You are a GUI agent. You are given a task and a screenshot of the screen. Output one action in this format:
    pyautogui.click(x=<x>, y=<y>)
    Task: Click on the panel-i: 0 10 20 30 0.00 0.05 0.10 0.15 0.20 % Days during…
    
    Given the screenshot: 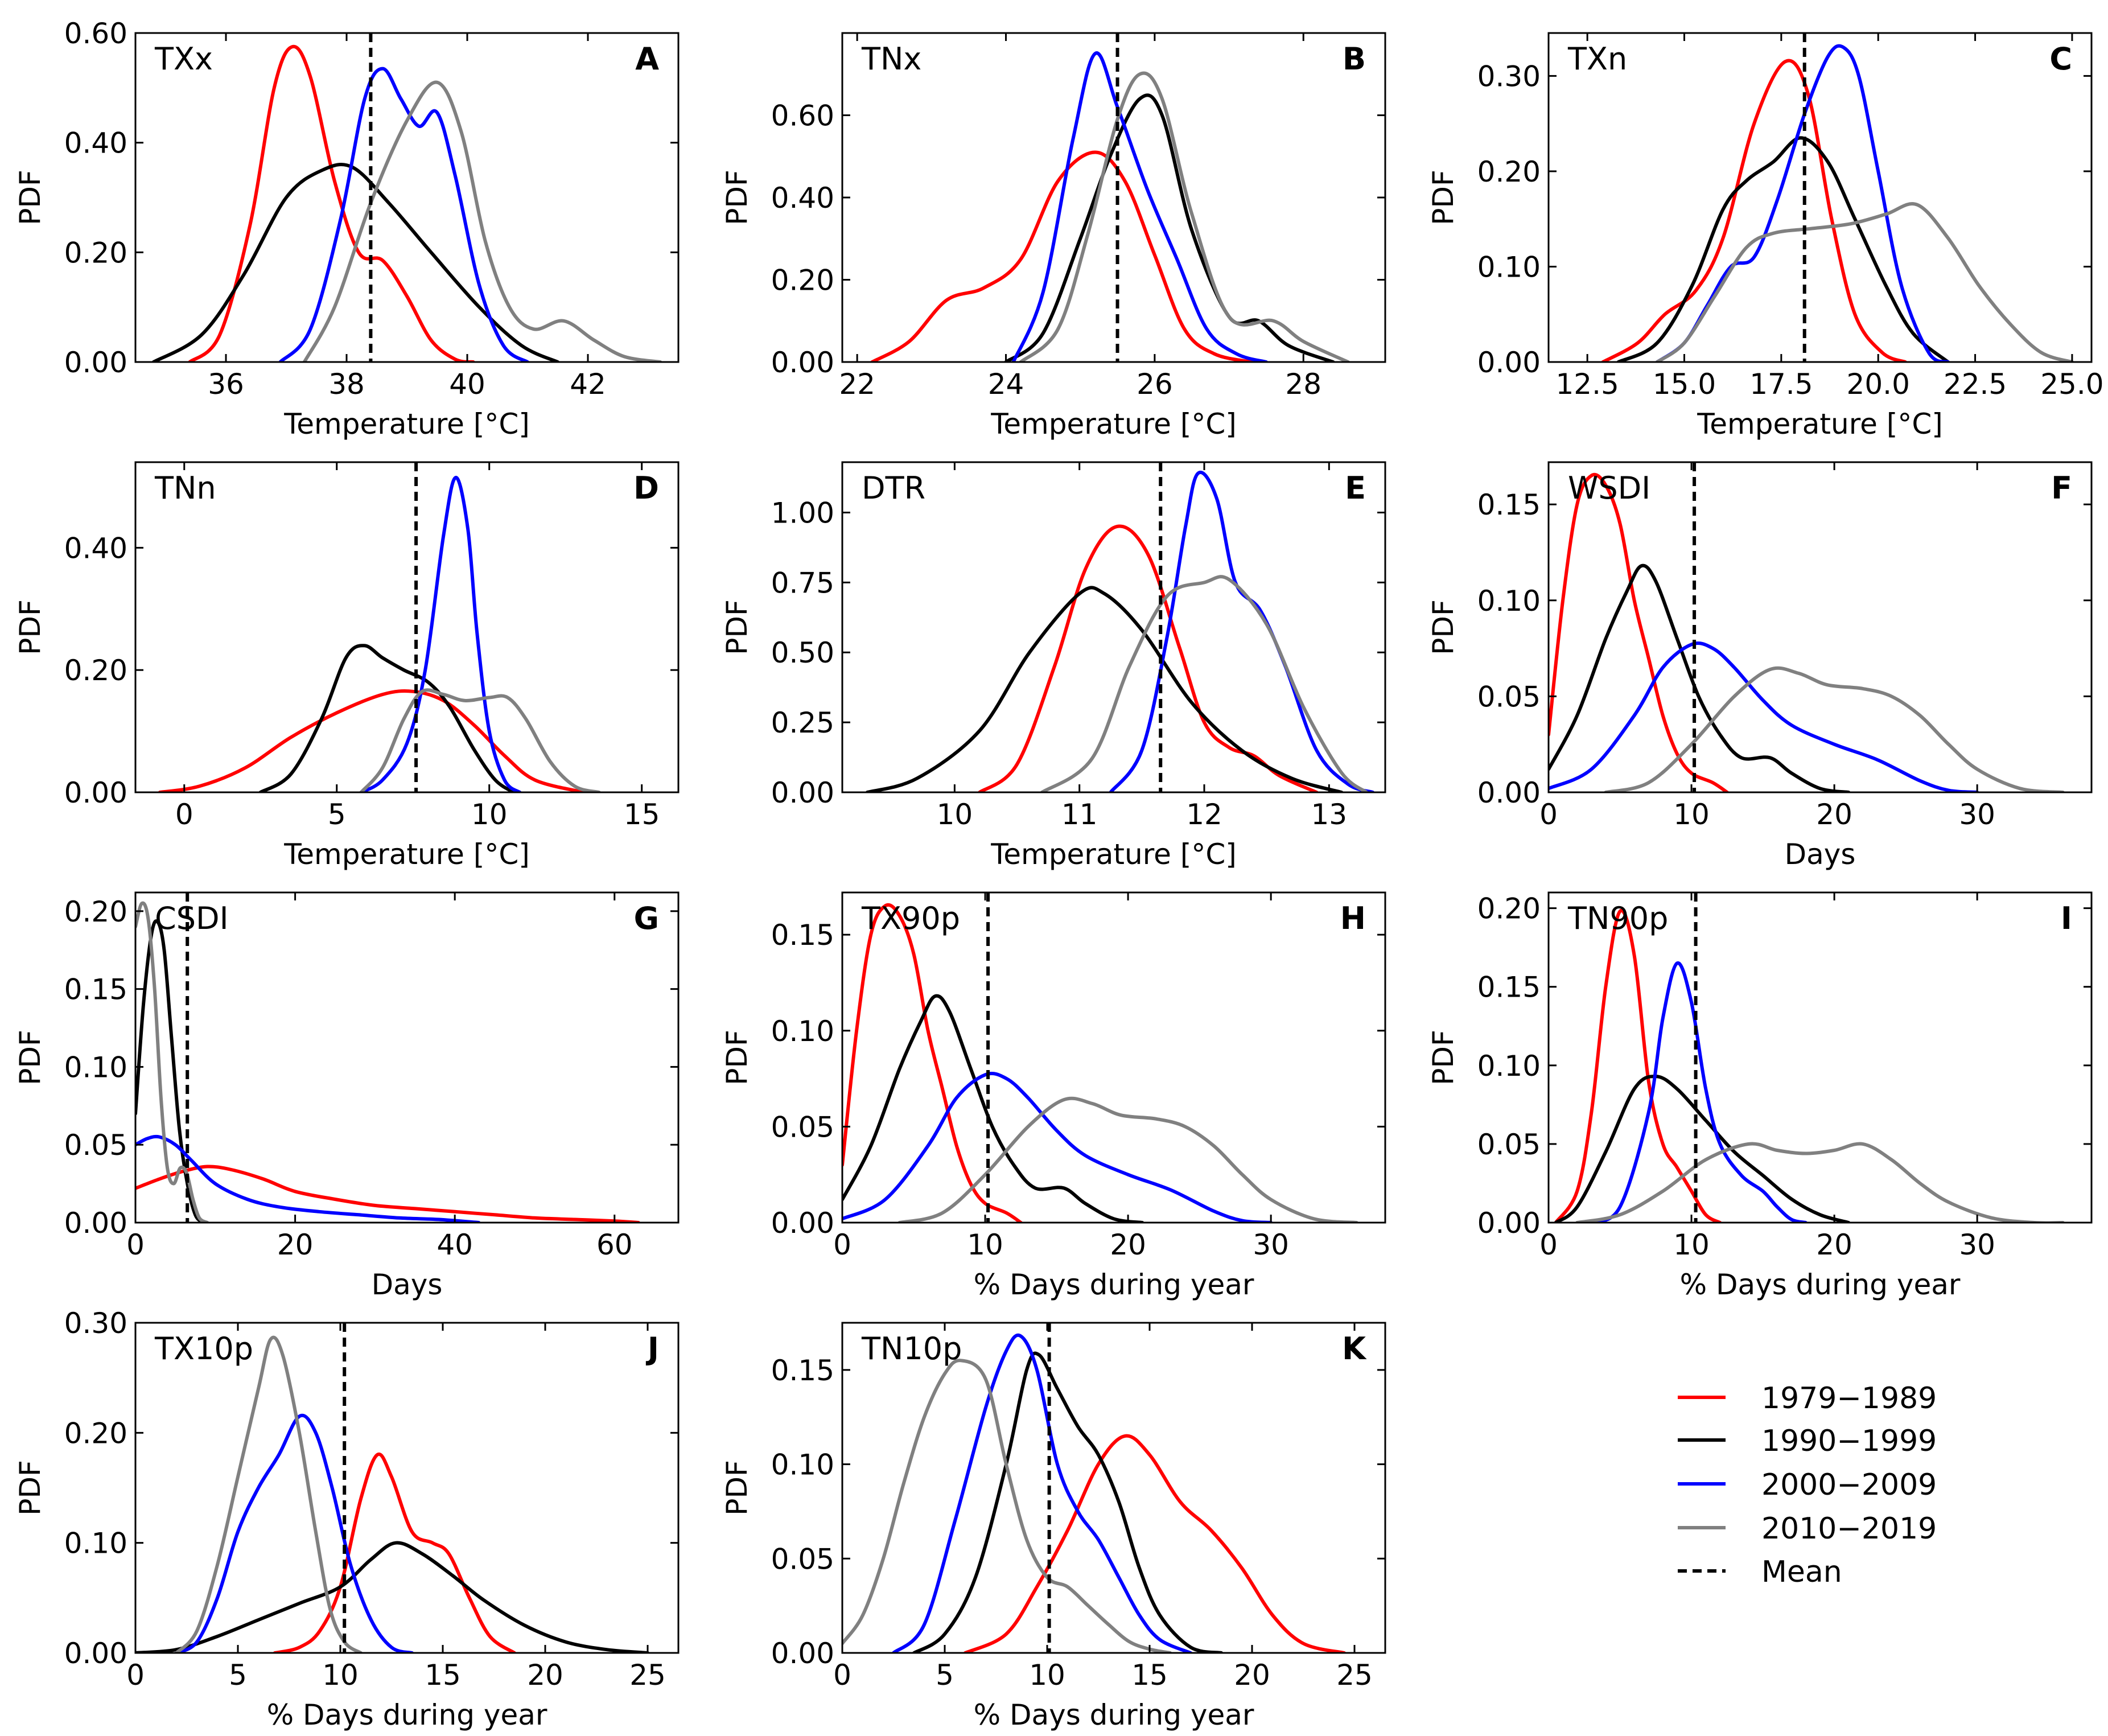 What is the action you would take?
    pyautogui.click(x=1760, y=1096)
    